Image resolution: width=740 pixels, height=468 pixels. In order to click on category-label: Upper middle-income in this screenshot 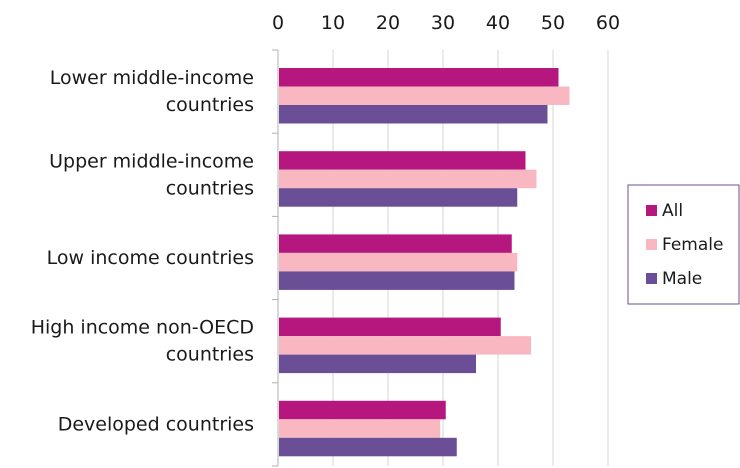, I will do `click(151, 161)`.